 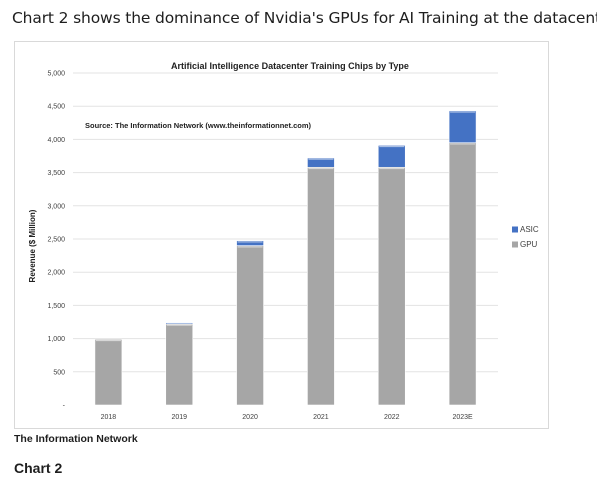 I want to click on x-tick-label: 2019, so click(x=179, y=417).